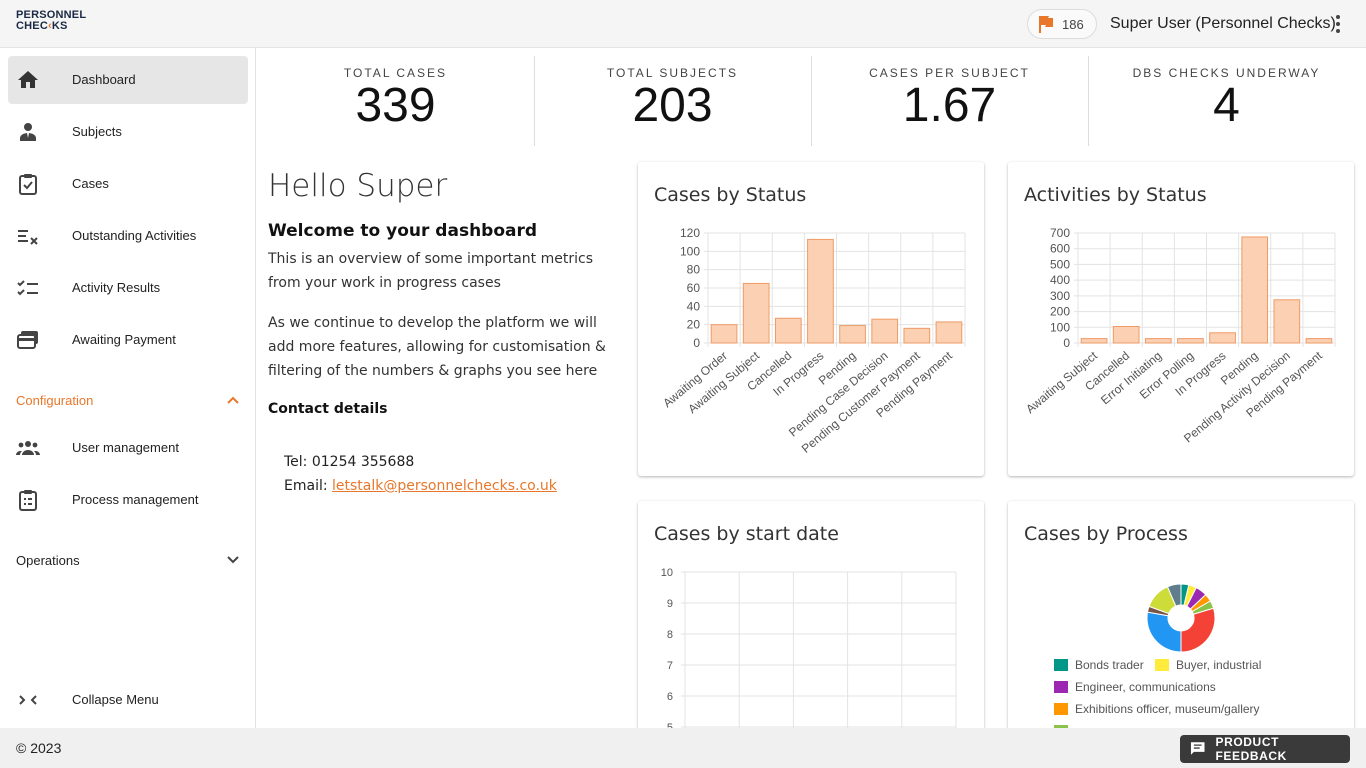 This screenshot has height=768, width=1366. Describe the element at coordinates (694, 270) in the screenshot. I see `y-tick-label: 80` at that location.